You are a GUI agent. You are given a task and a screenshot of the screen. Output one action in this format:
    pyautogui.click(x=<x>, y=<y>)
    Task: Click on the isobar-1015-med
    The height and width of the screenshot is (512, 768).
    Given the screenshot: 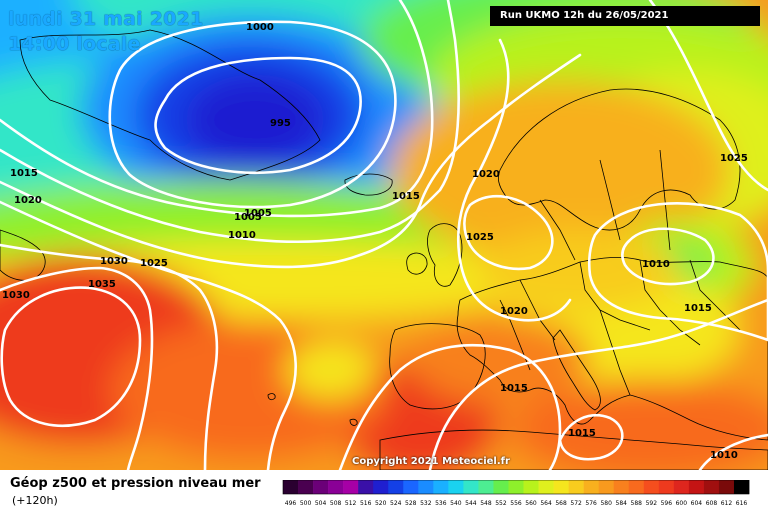 What is the action you would take?
    pyautogui.click(x=591, y=437)
    